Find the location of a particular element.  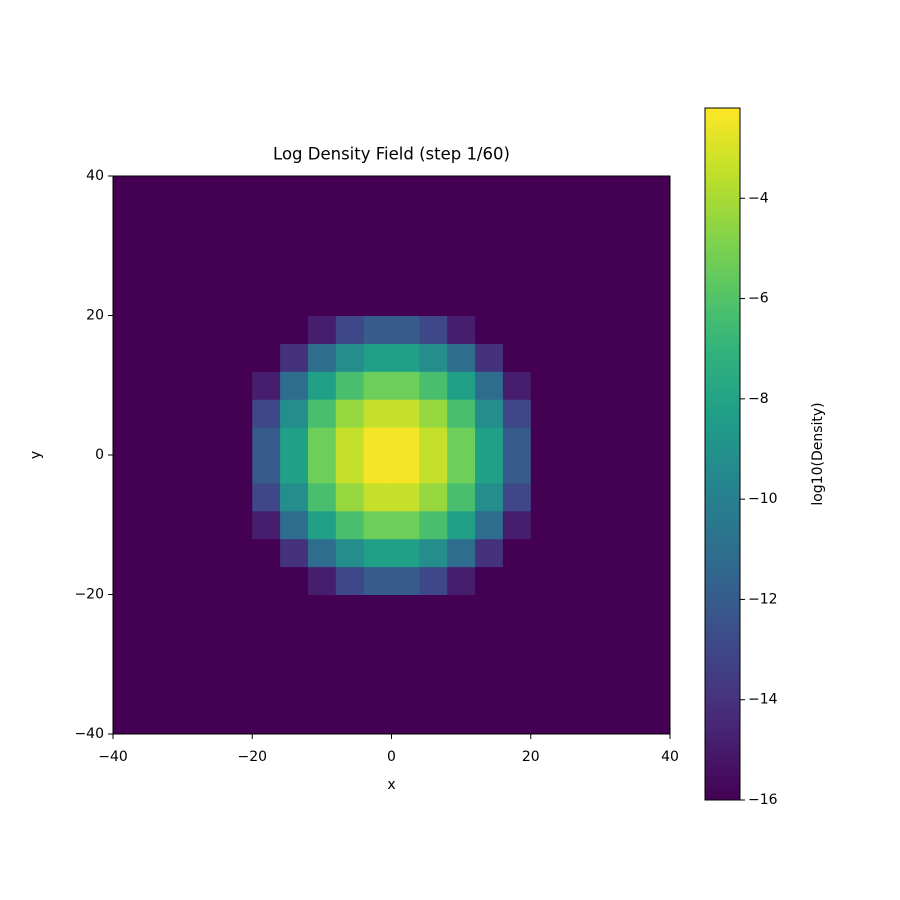

colorbar-tick-label: −6 is located at coordinates (758, 299).